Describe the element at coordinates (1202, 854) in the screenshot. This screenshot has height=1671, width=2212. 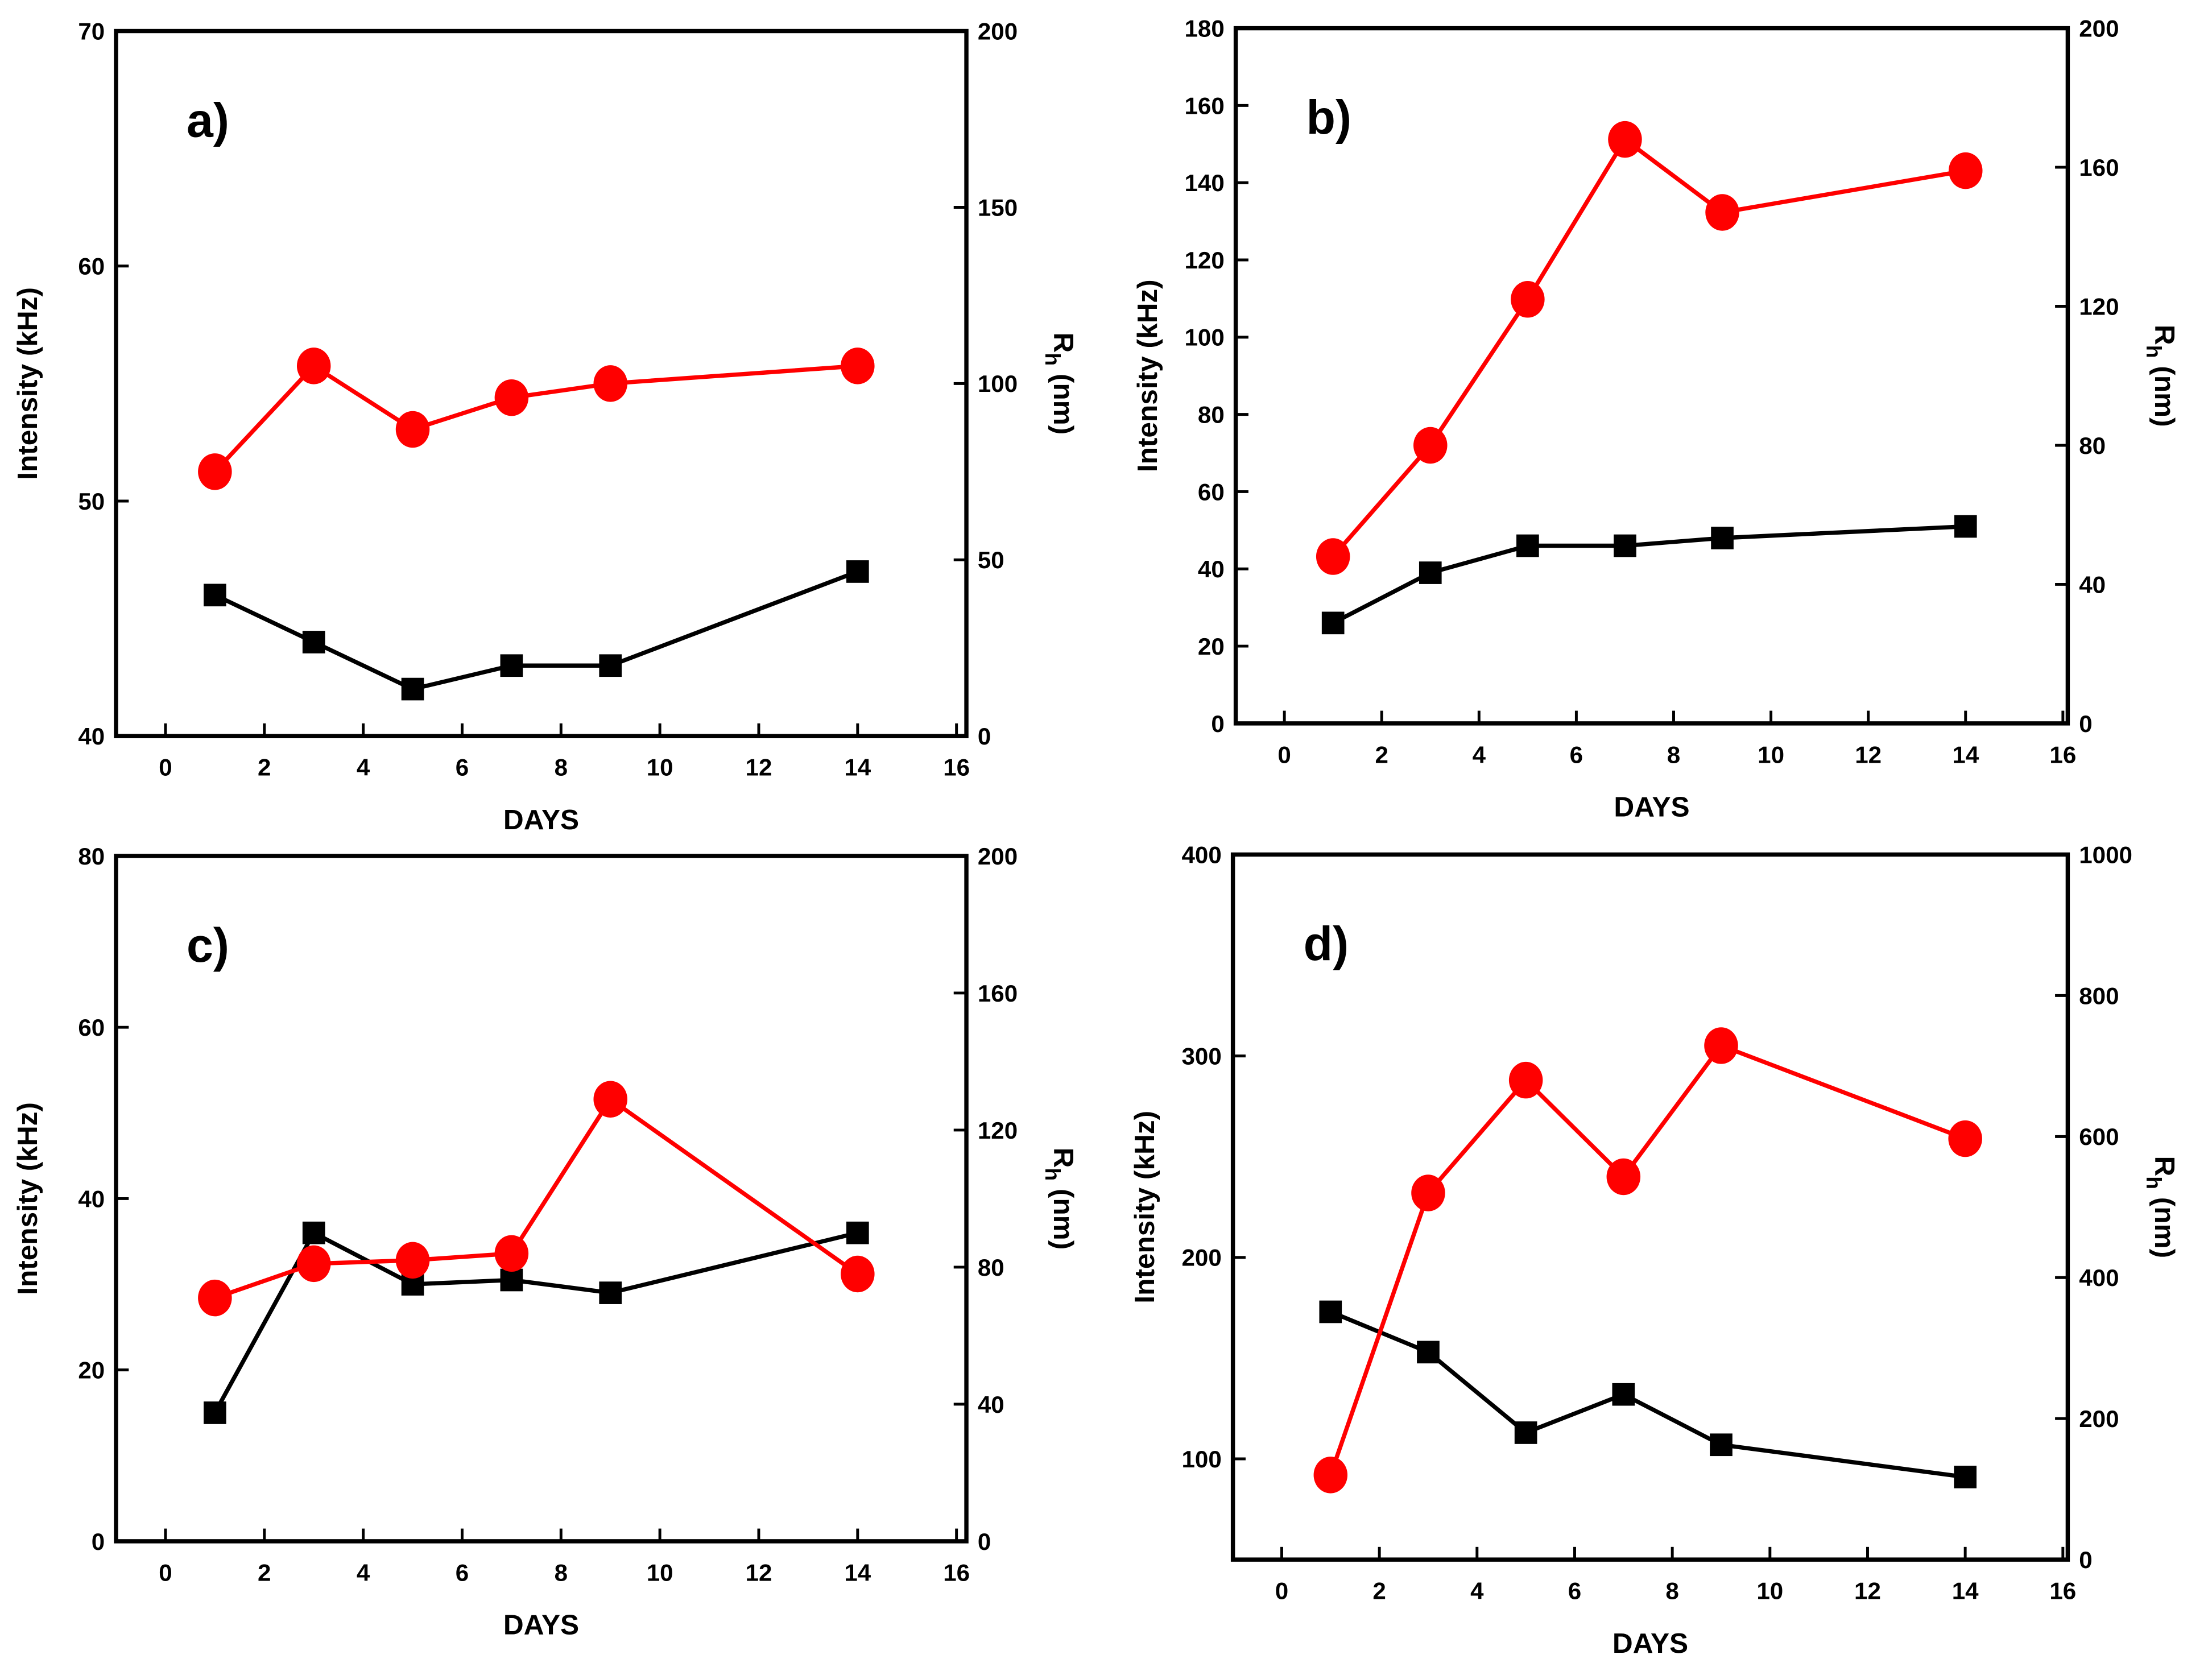
I see `y-tick-label: 400` at that location.